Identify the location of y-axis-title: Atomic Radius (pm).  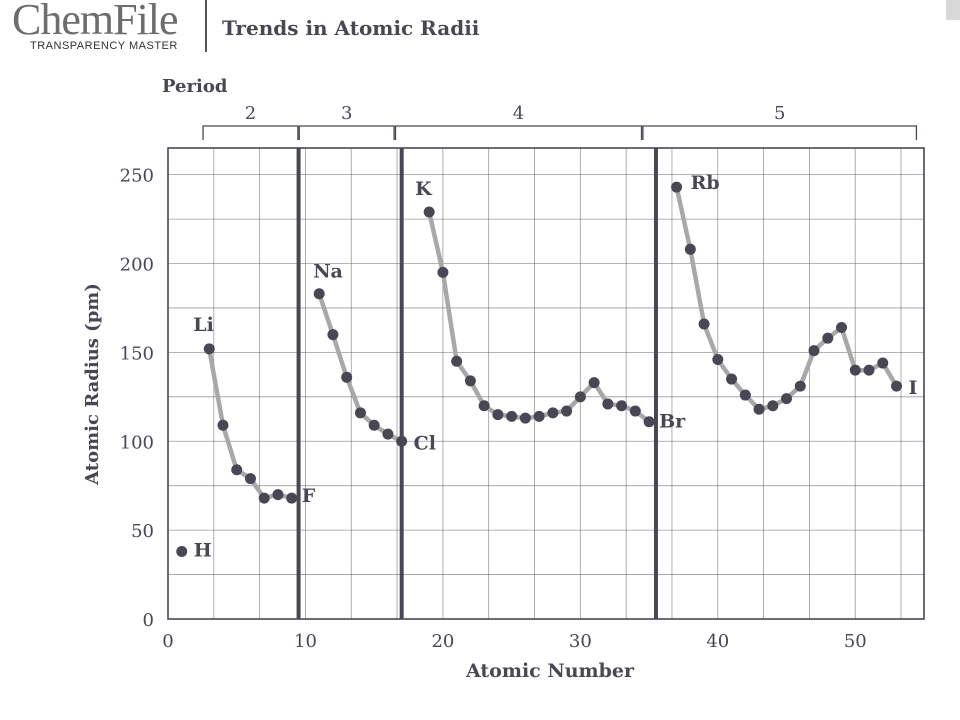
(92, 384).